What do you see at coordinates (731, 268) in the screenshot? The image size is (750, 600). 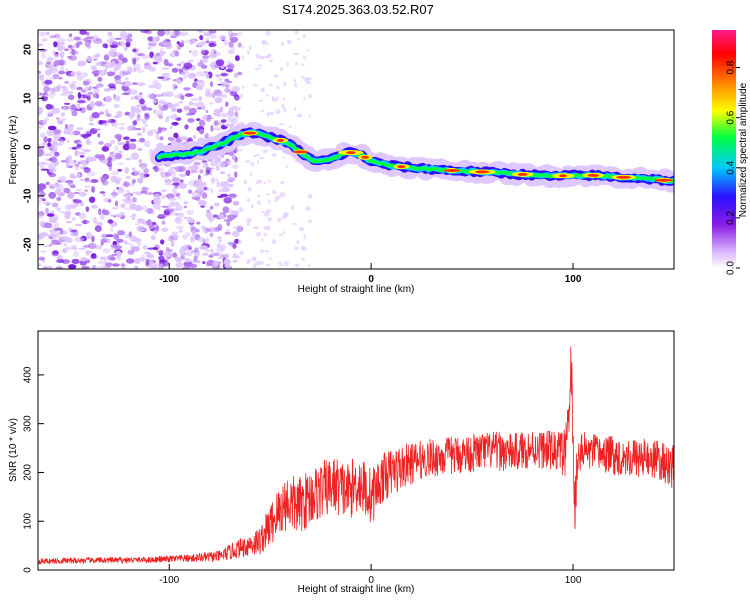 I see `colorbar-tick-label: 0.0` at bounding box center [731, 268].